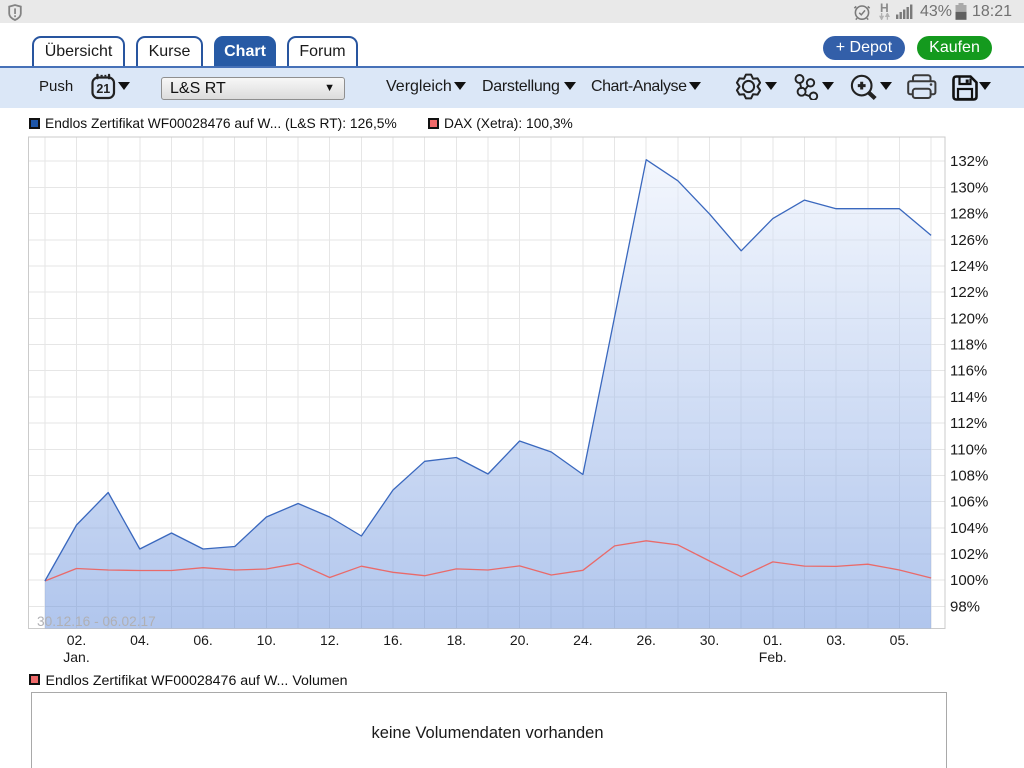 This screenshot has width=1024, height=768. Describe the element at coordinates (969, 580) in the screenshot. I see `svg-text: 100%` at that location.